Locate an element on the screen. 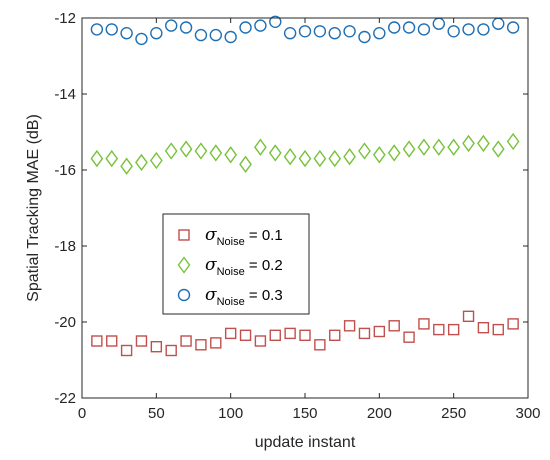  y-tick-label: -22 is located at coordinates (65, 398).